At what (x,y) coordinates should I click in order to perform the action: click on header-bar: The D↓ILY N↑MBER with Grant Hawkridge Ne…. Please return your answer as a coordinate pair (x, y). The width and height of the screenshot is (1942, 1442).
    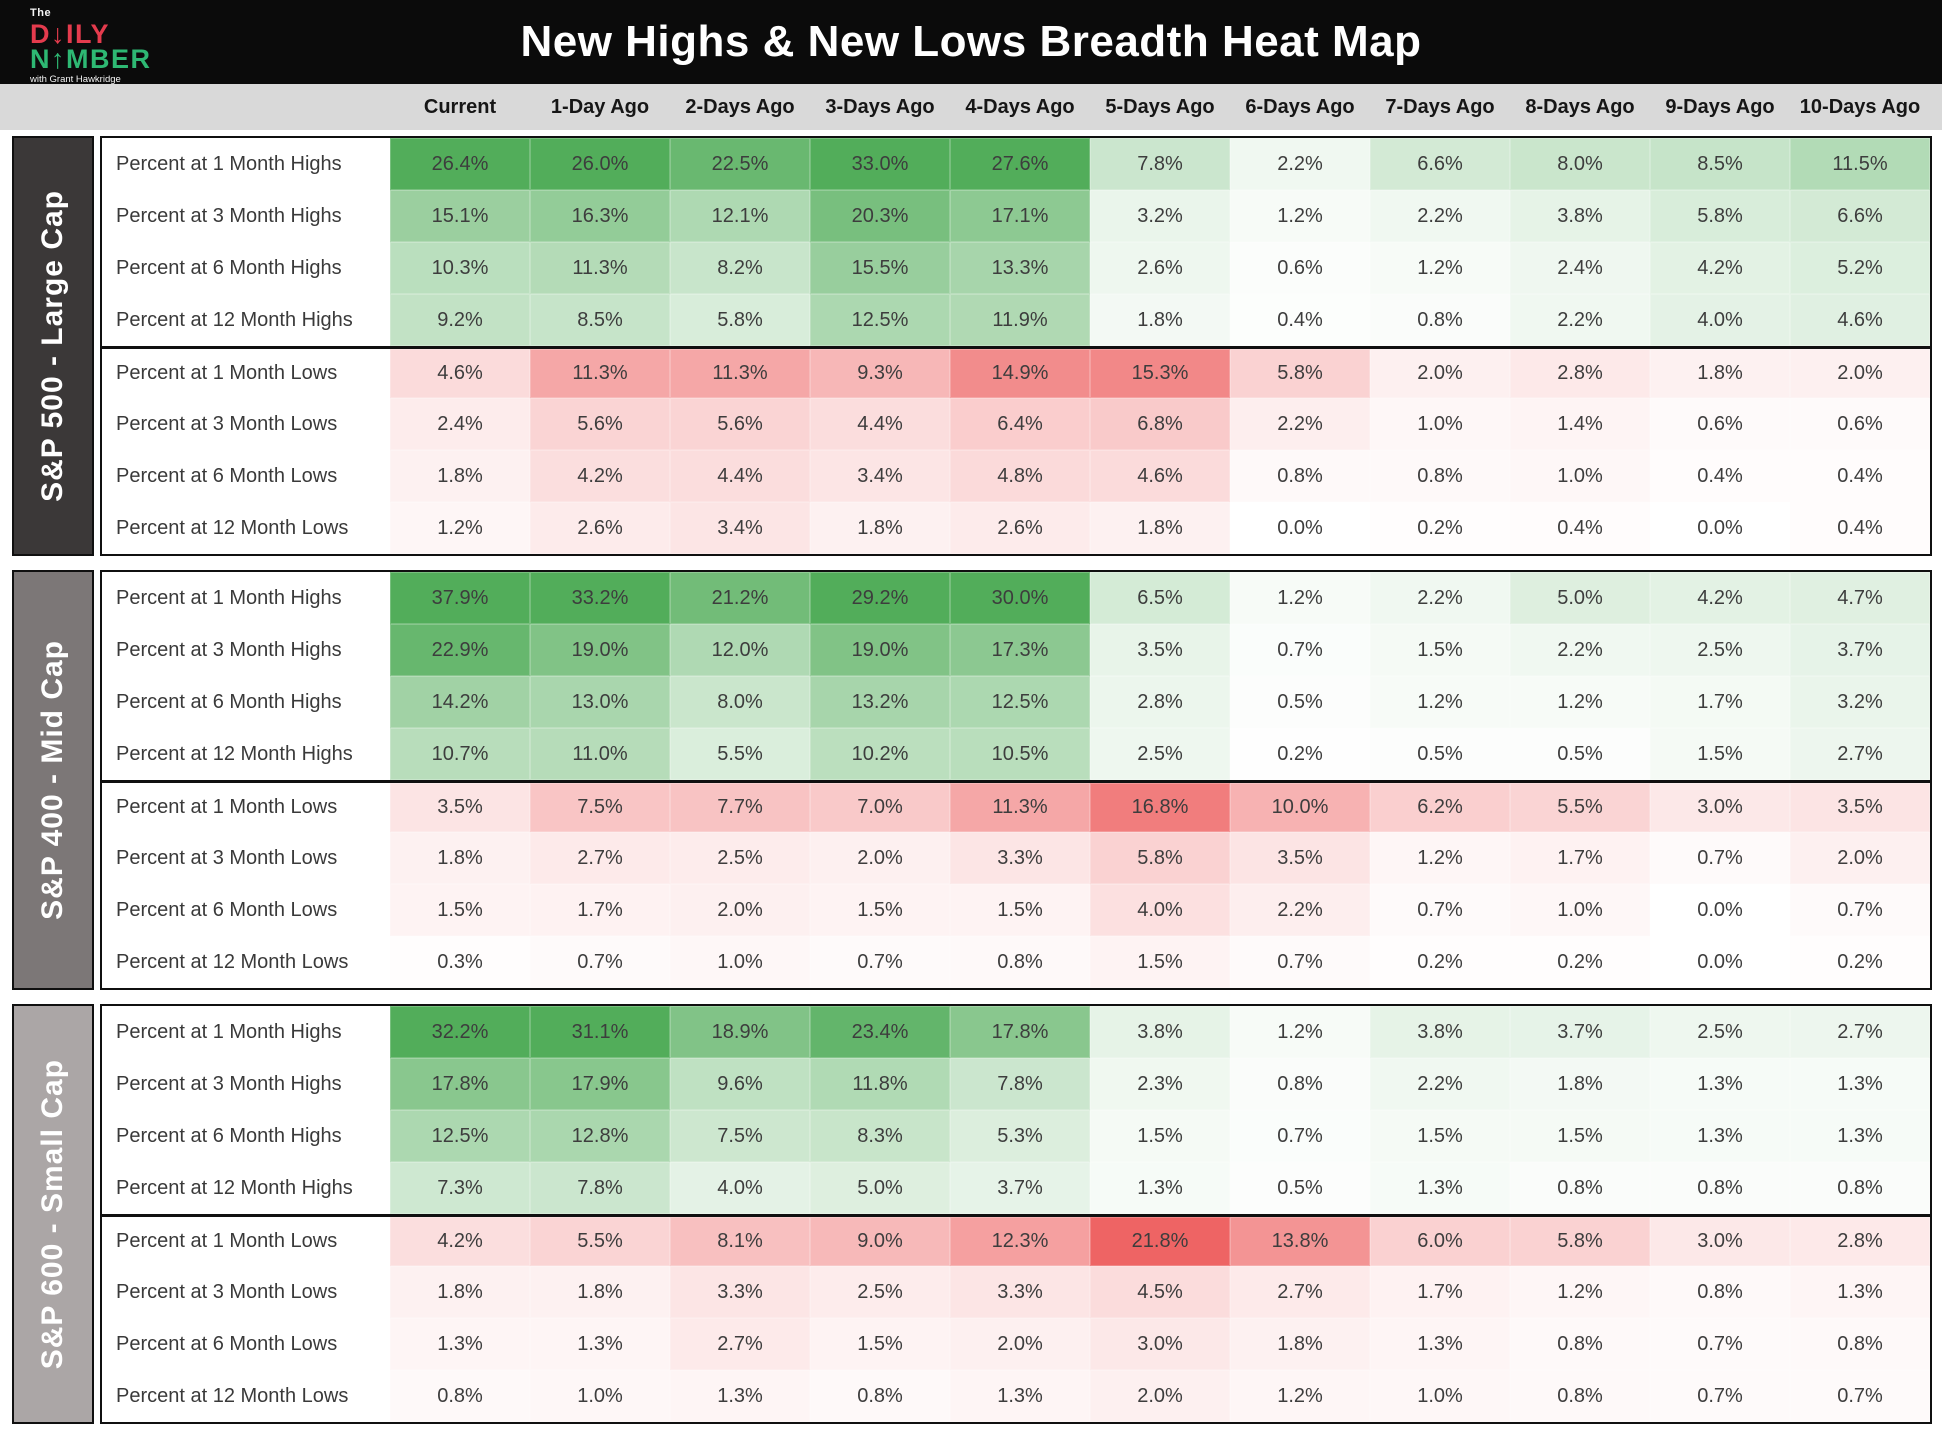
    Looking at the image, I should click on (971, 42).